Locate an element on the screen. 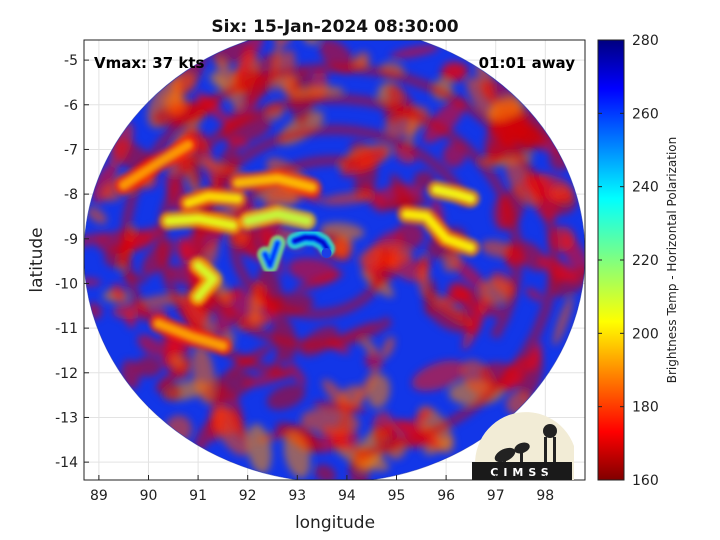 The width and height of the screenshot is (720, 540). vmax-annotation: Vmax: 37 kts is located at coordinates (149, 63).